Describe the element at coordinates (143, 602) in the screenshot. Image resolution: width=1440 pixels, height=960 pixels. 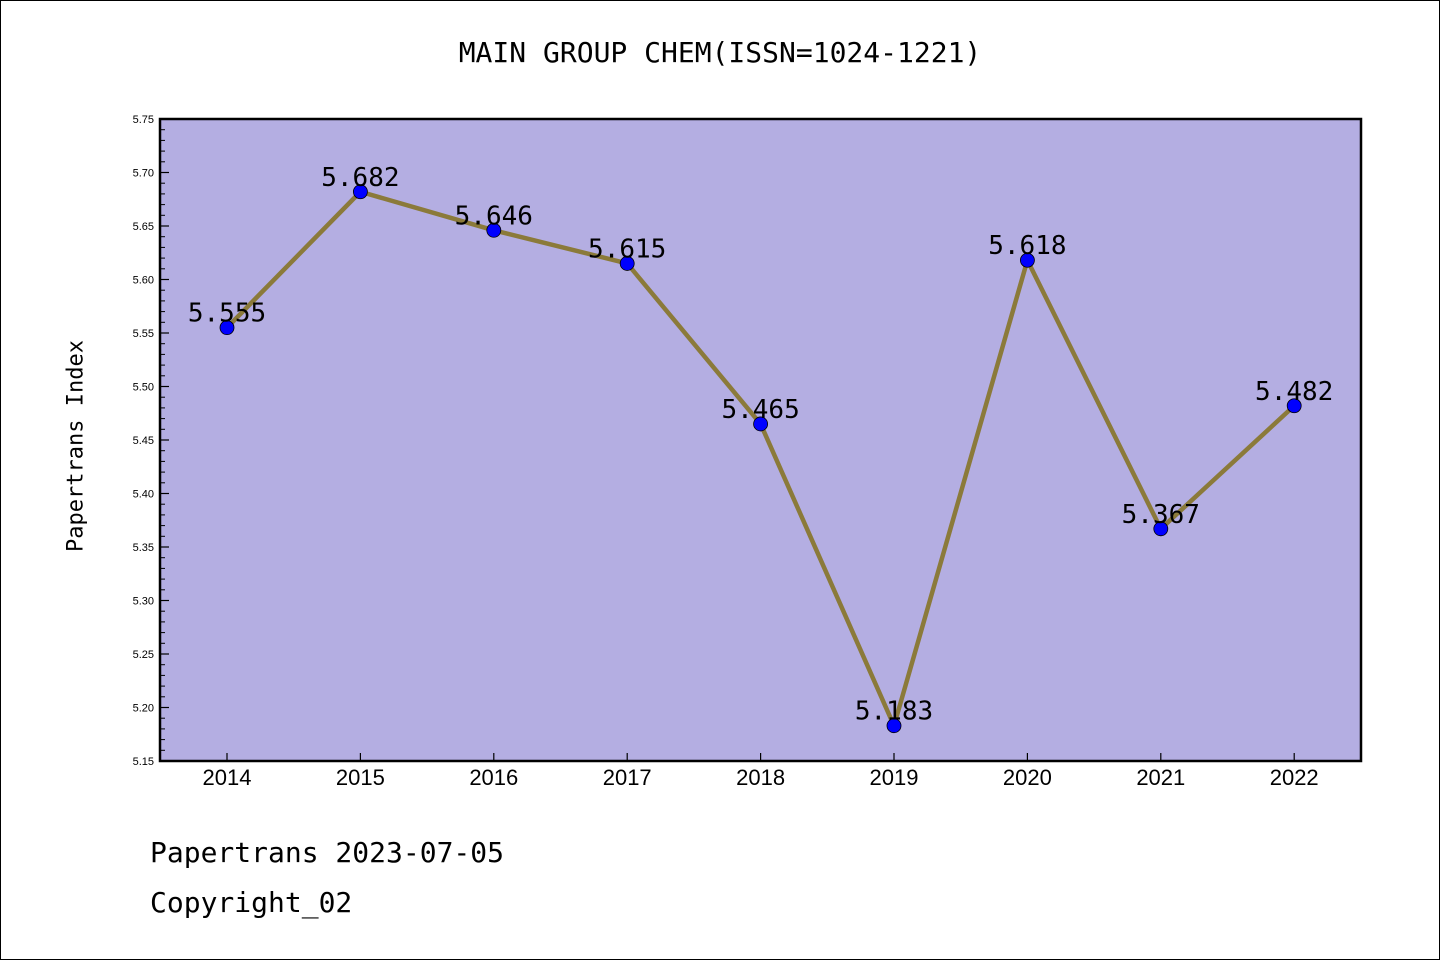
I see `y-tick-label: 5.30` at that location.